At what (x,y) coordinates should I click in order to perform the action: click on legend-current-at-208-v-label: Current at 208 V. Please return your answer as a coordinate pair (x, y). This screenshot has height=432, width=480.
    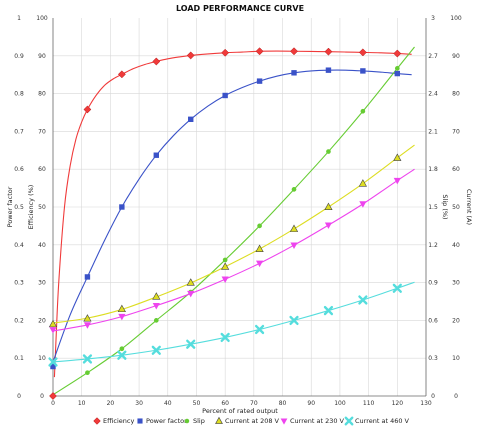
    Looking at the image, I should click on (252, 421).